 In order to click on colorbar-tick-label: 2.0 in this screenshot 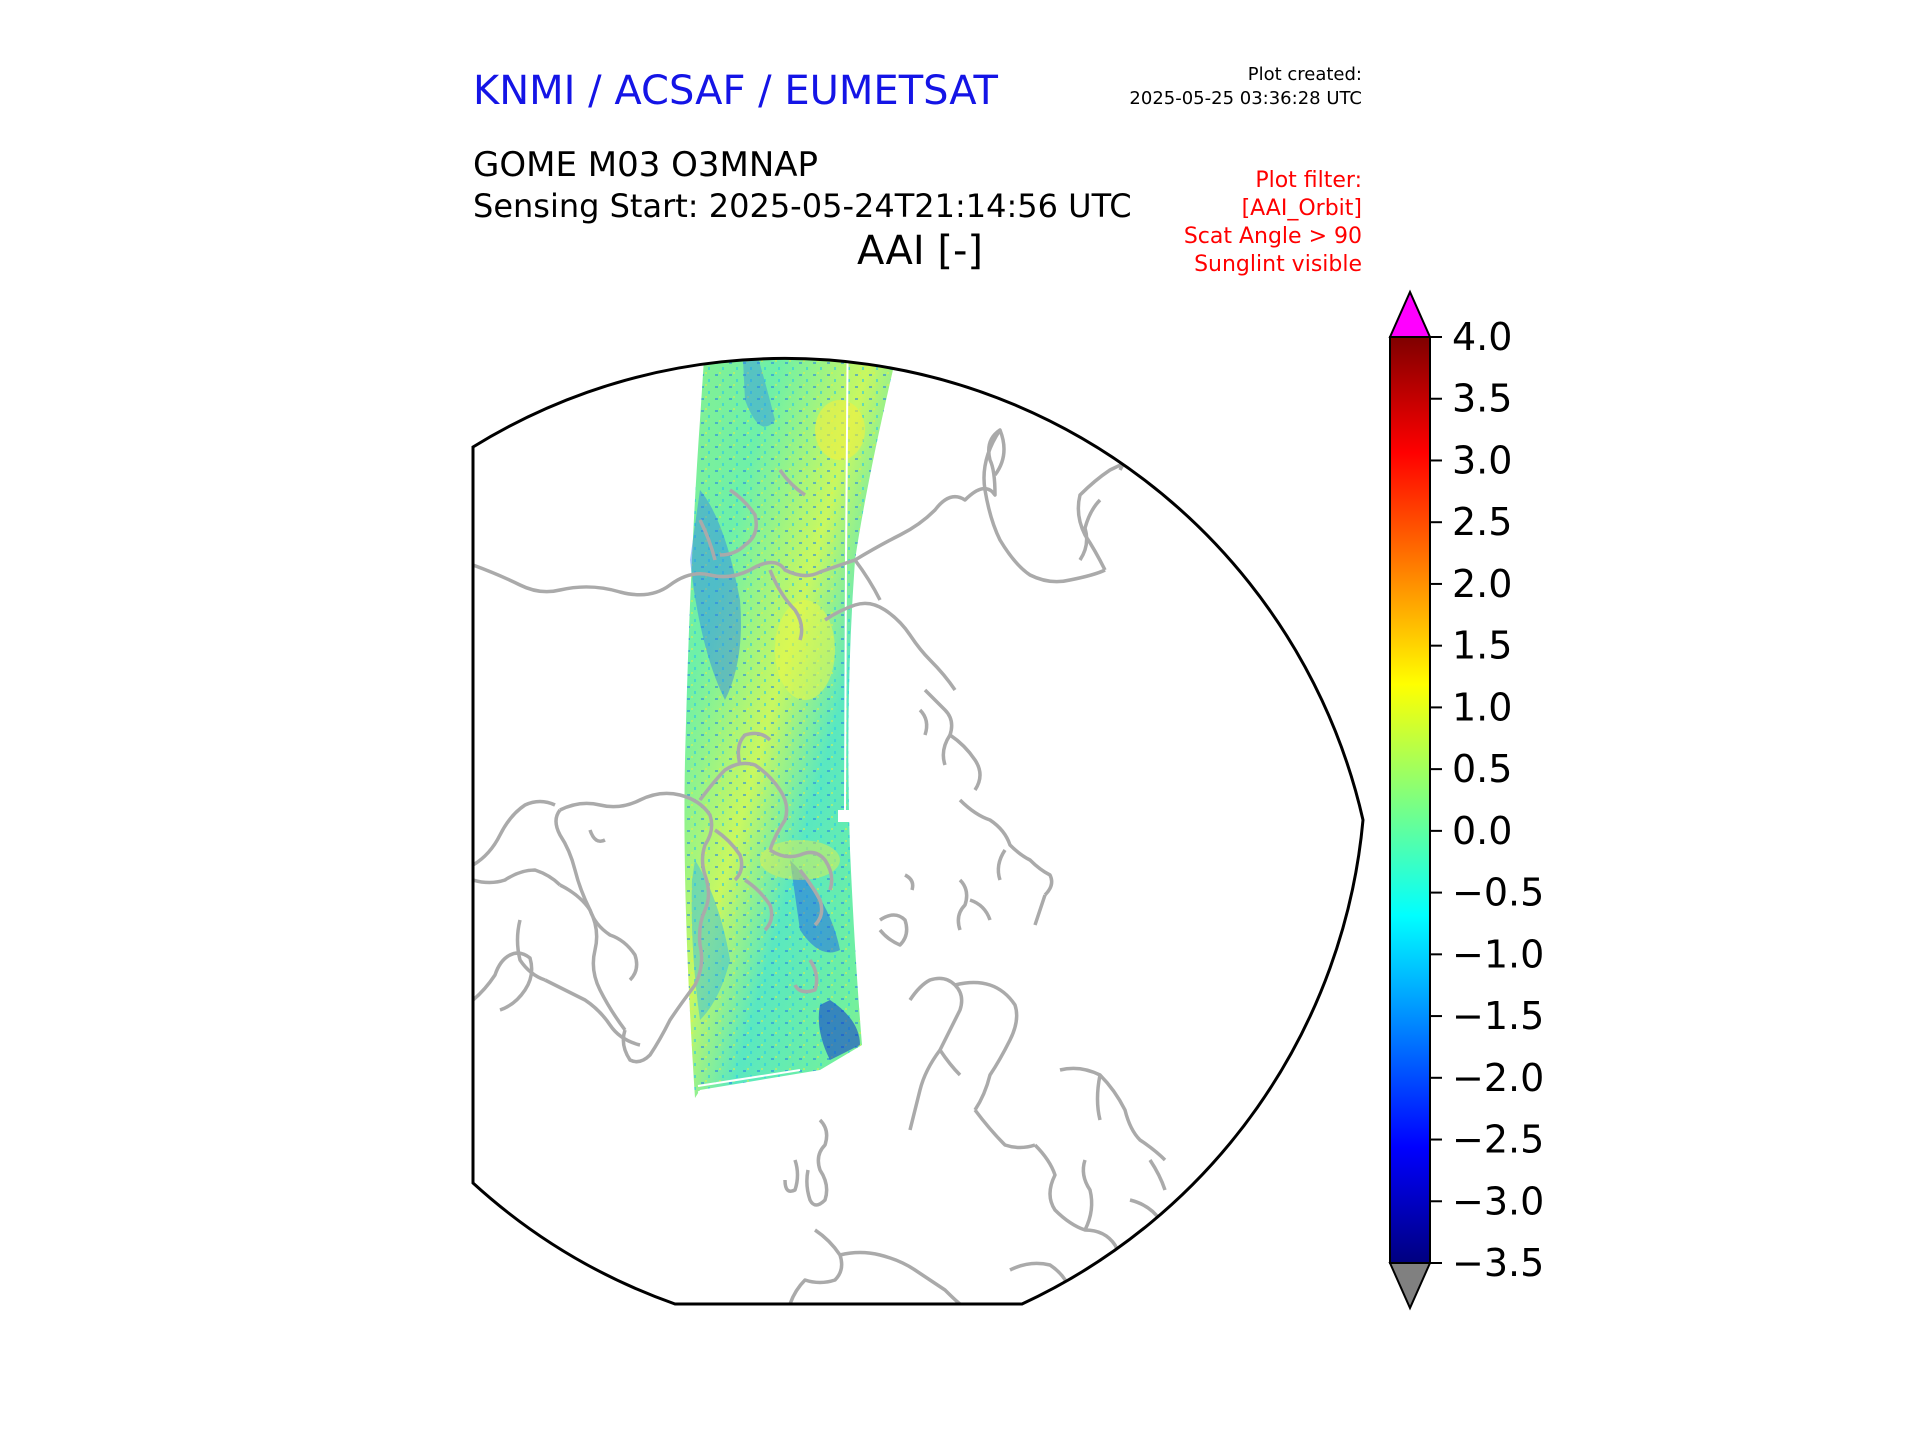, I will do `click(1482, 584)`.